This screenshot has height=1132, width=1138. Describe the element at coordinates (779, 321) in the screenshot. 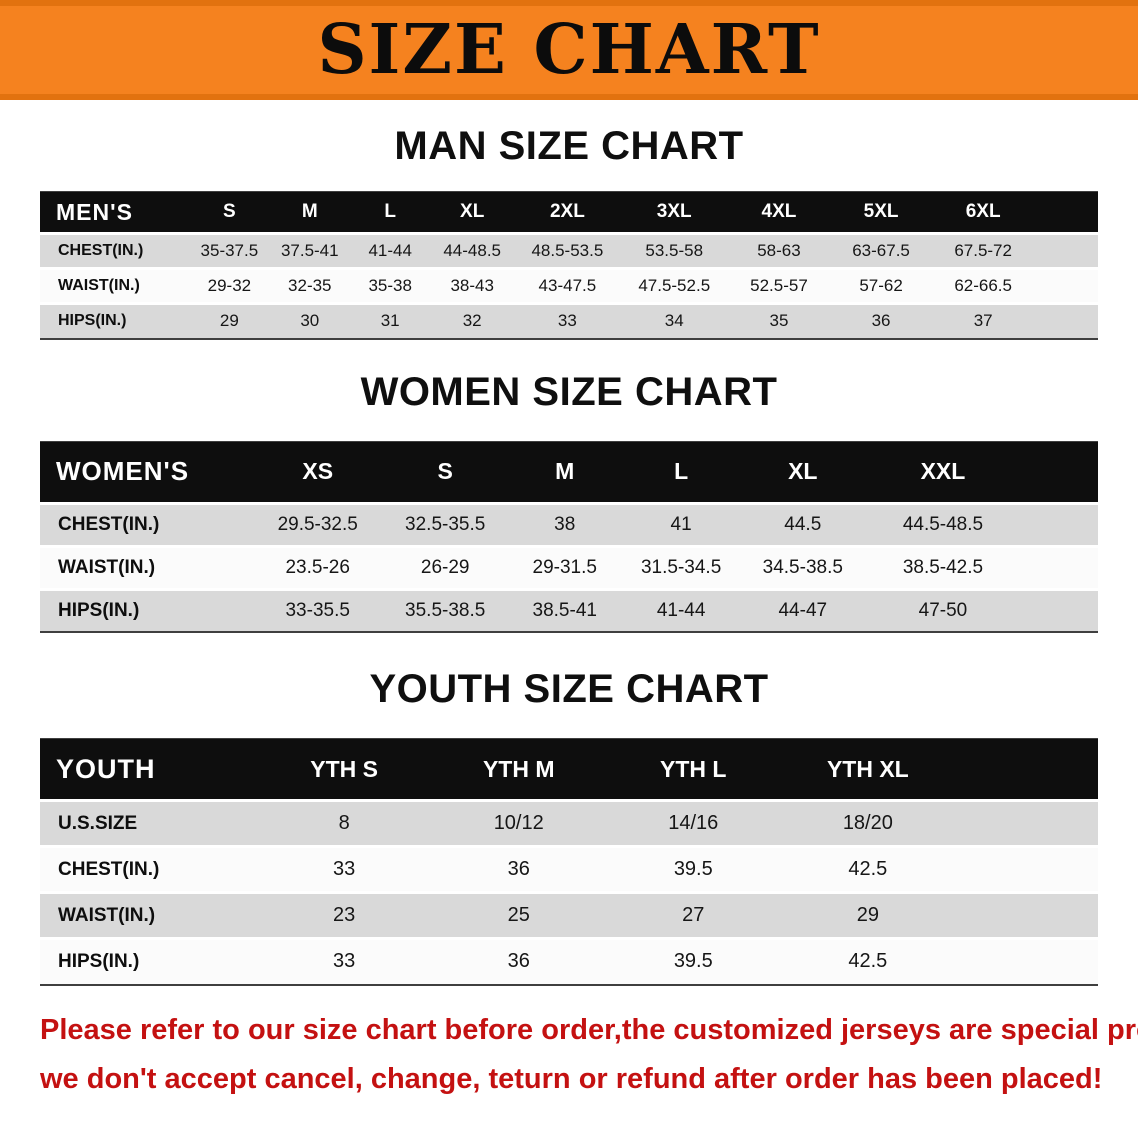

I see `cell-value: 35` at that location.